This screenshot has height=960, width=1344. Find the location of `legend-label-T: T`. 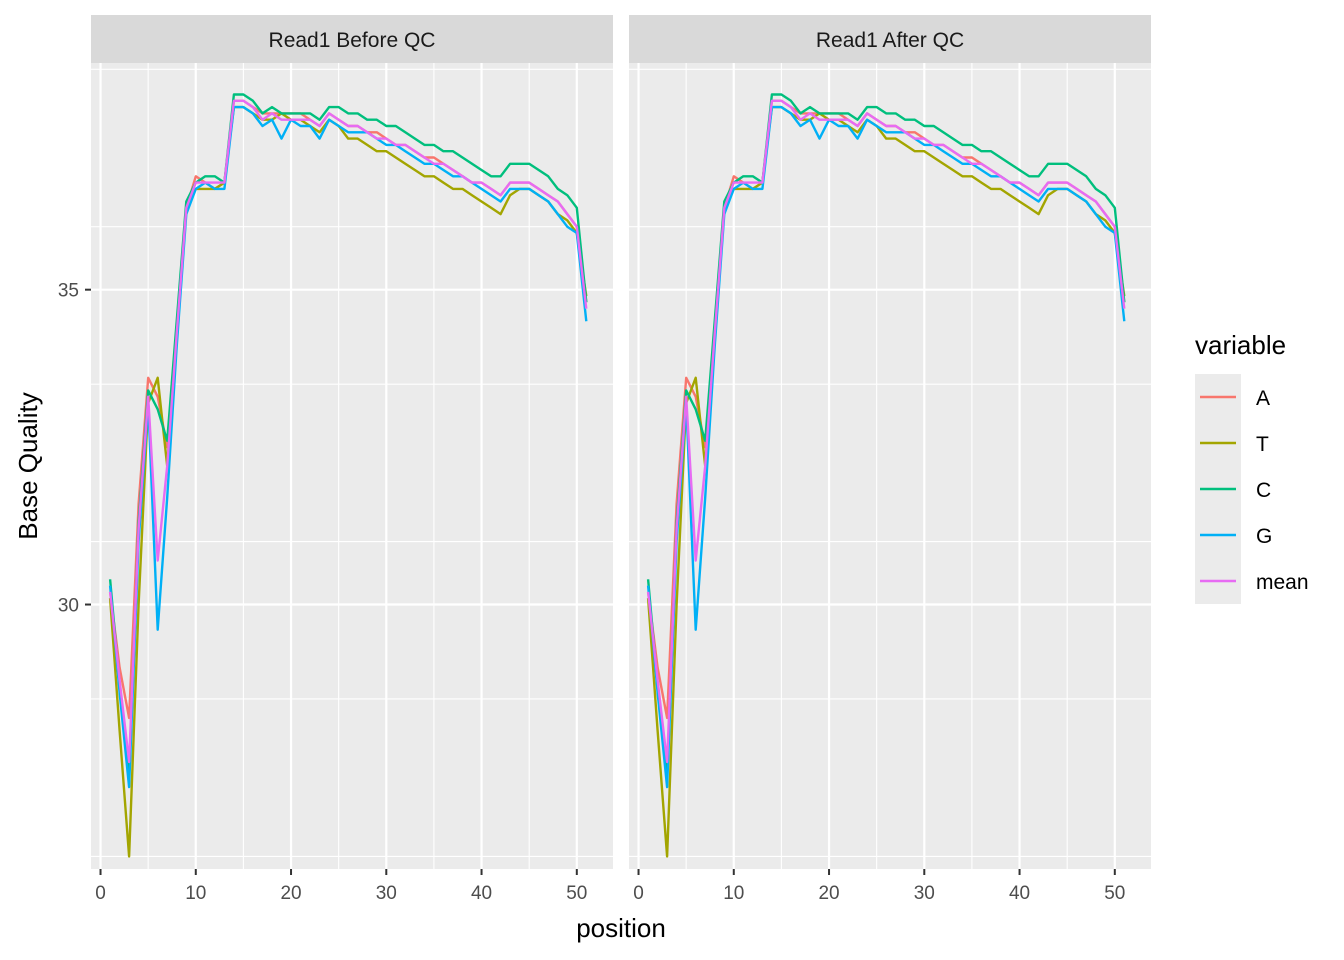

legend-label-T: T is located at coordinates (1262, 444).